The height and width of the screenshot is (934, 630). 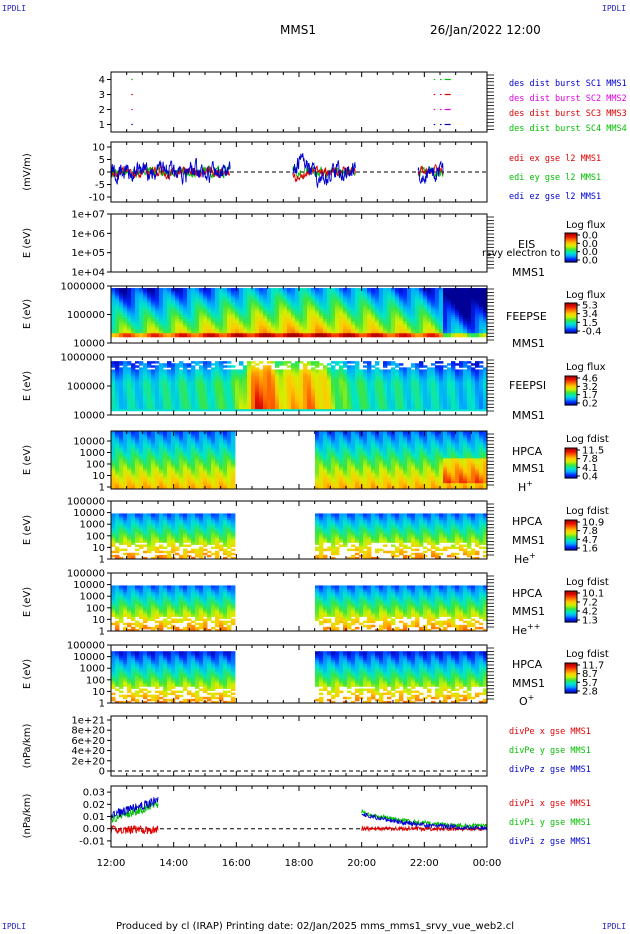 What do you see at coordinates (590, 395) in the screenshot?
I see `feepsi-colorbar-tick-label: 1.7` at bounding box center [590, 395].